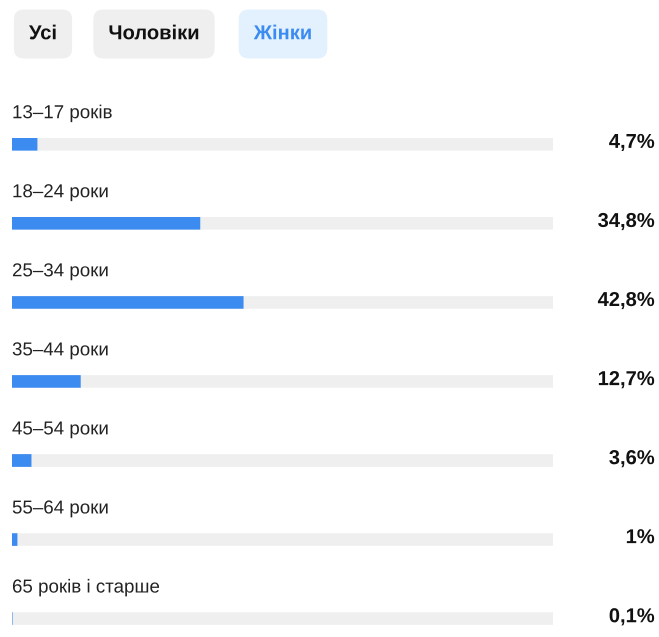 The height and width of the screenshot is (637, 659). What do you see at coordinates (631, 143) in the screenshot?
I see `data-label: 4,7%` at bounding box center [631, 143].